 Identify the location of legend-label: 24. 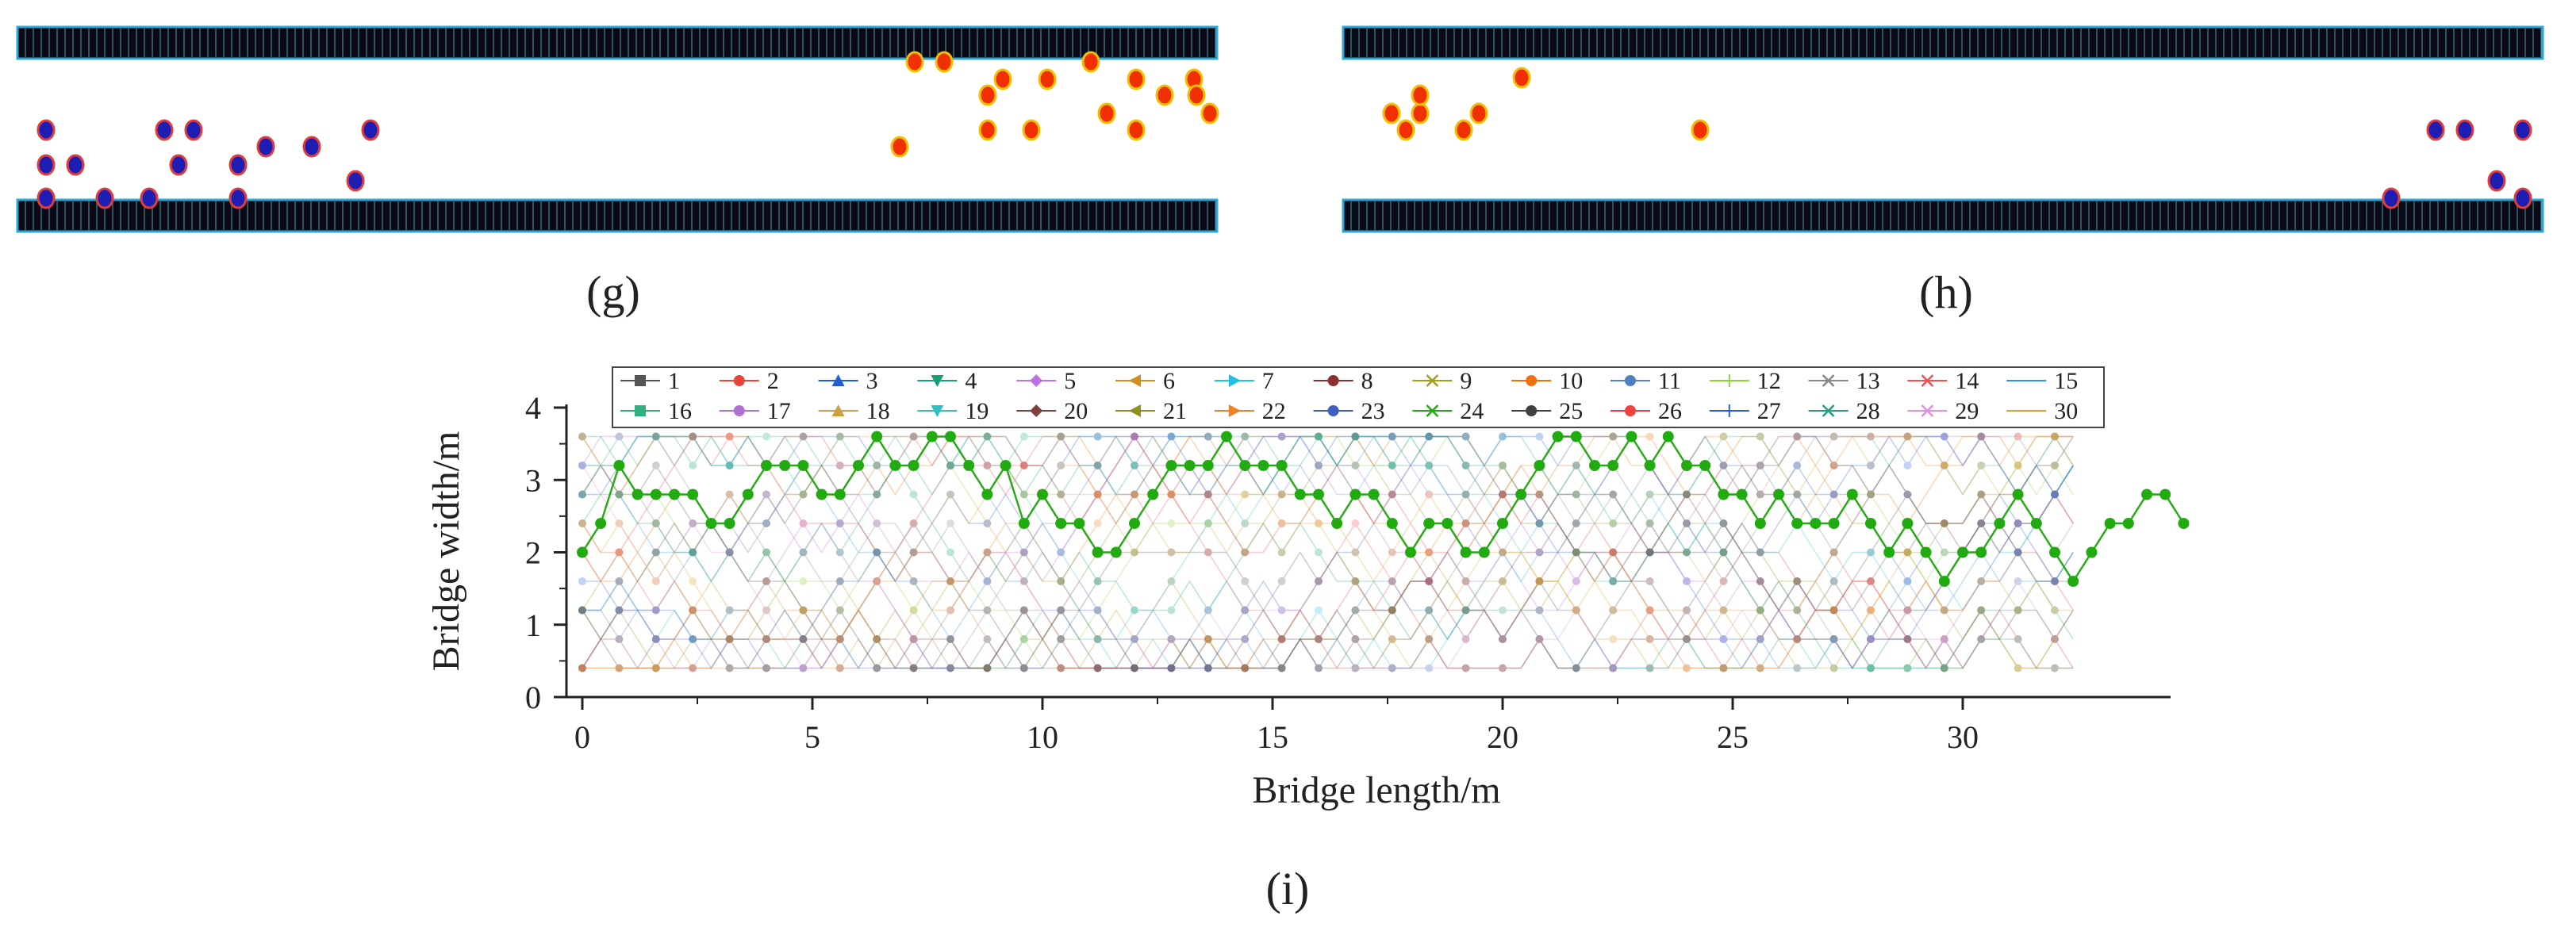
(1472, 411).